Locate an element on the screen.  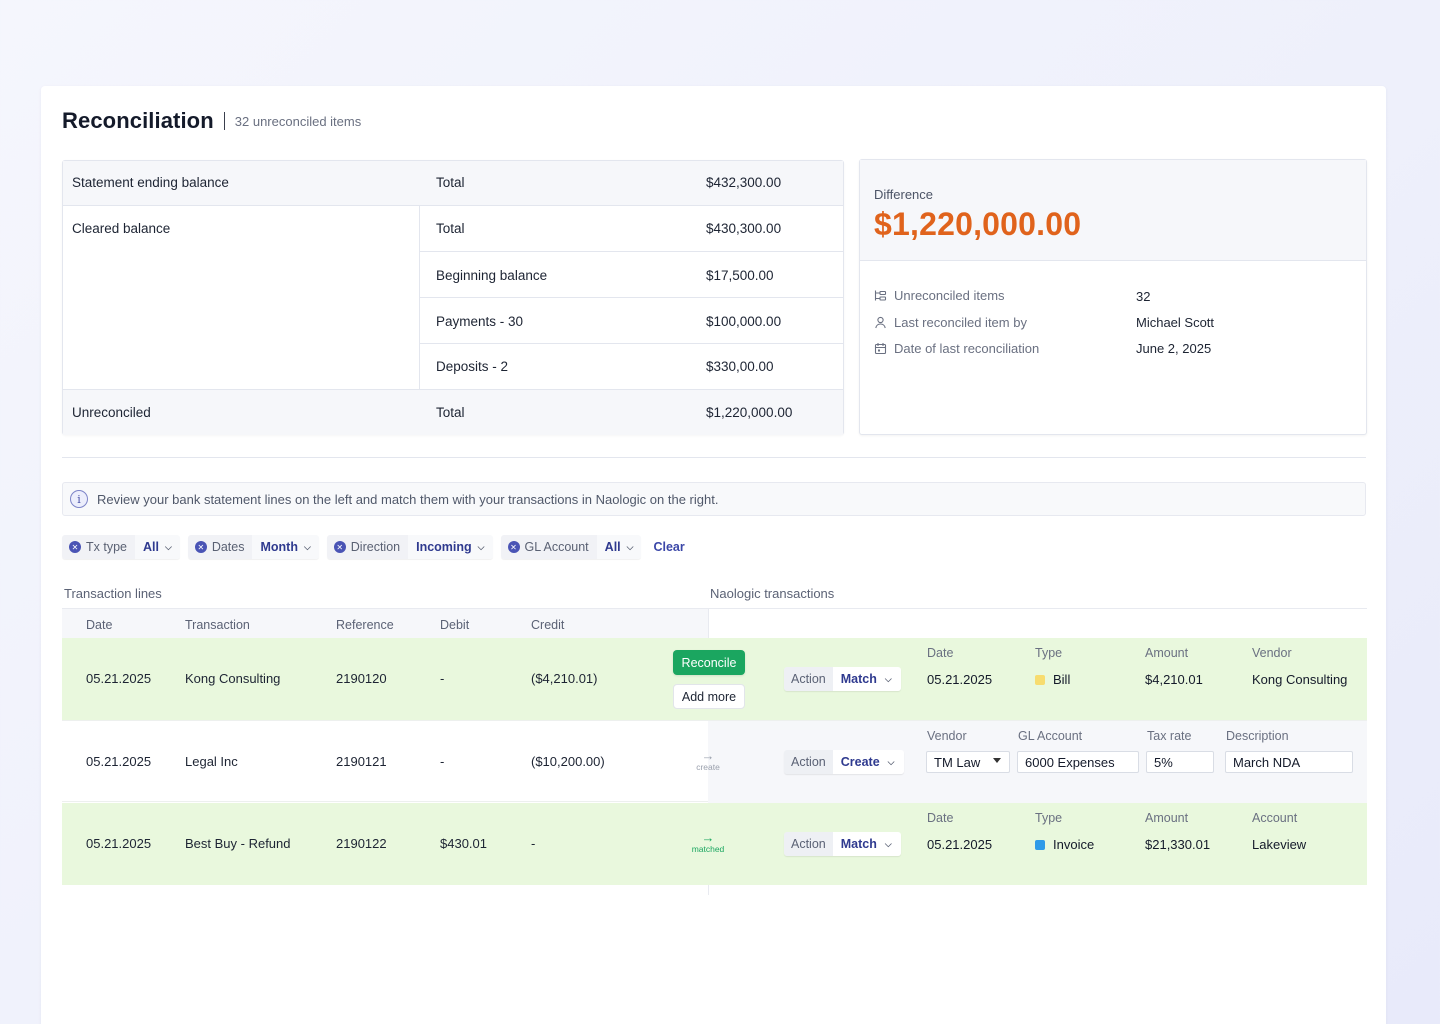
field-label: GL Account is located at coordinates (1050, 736).